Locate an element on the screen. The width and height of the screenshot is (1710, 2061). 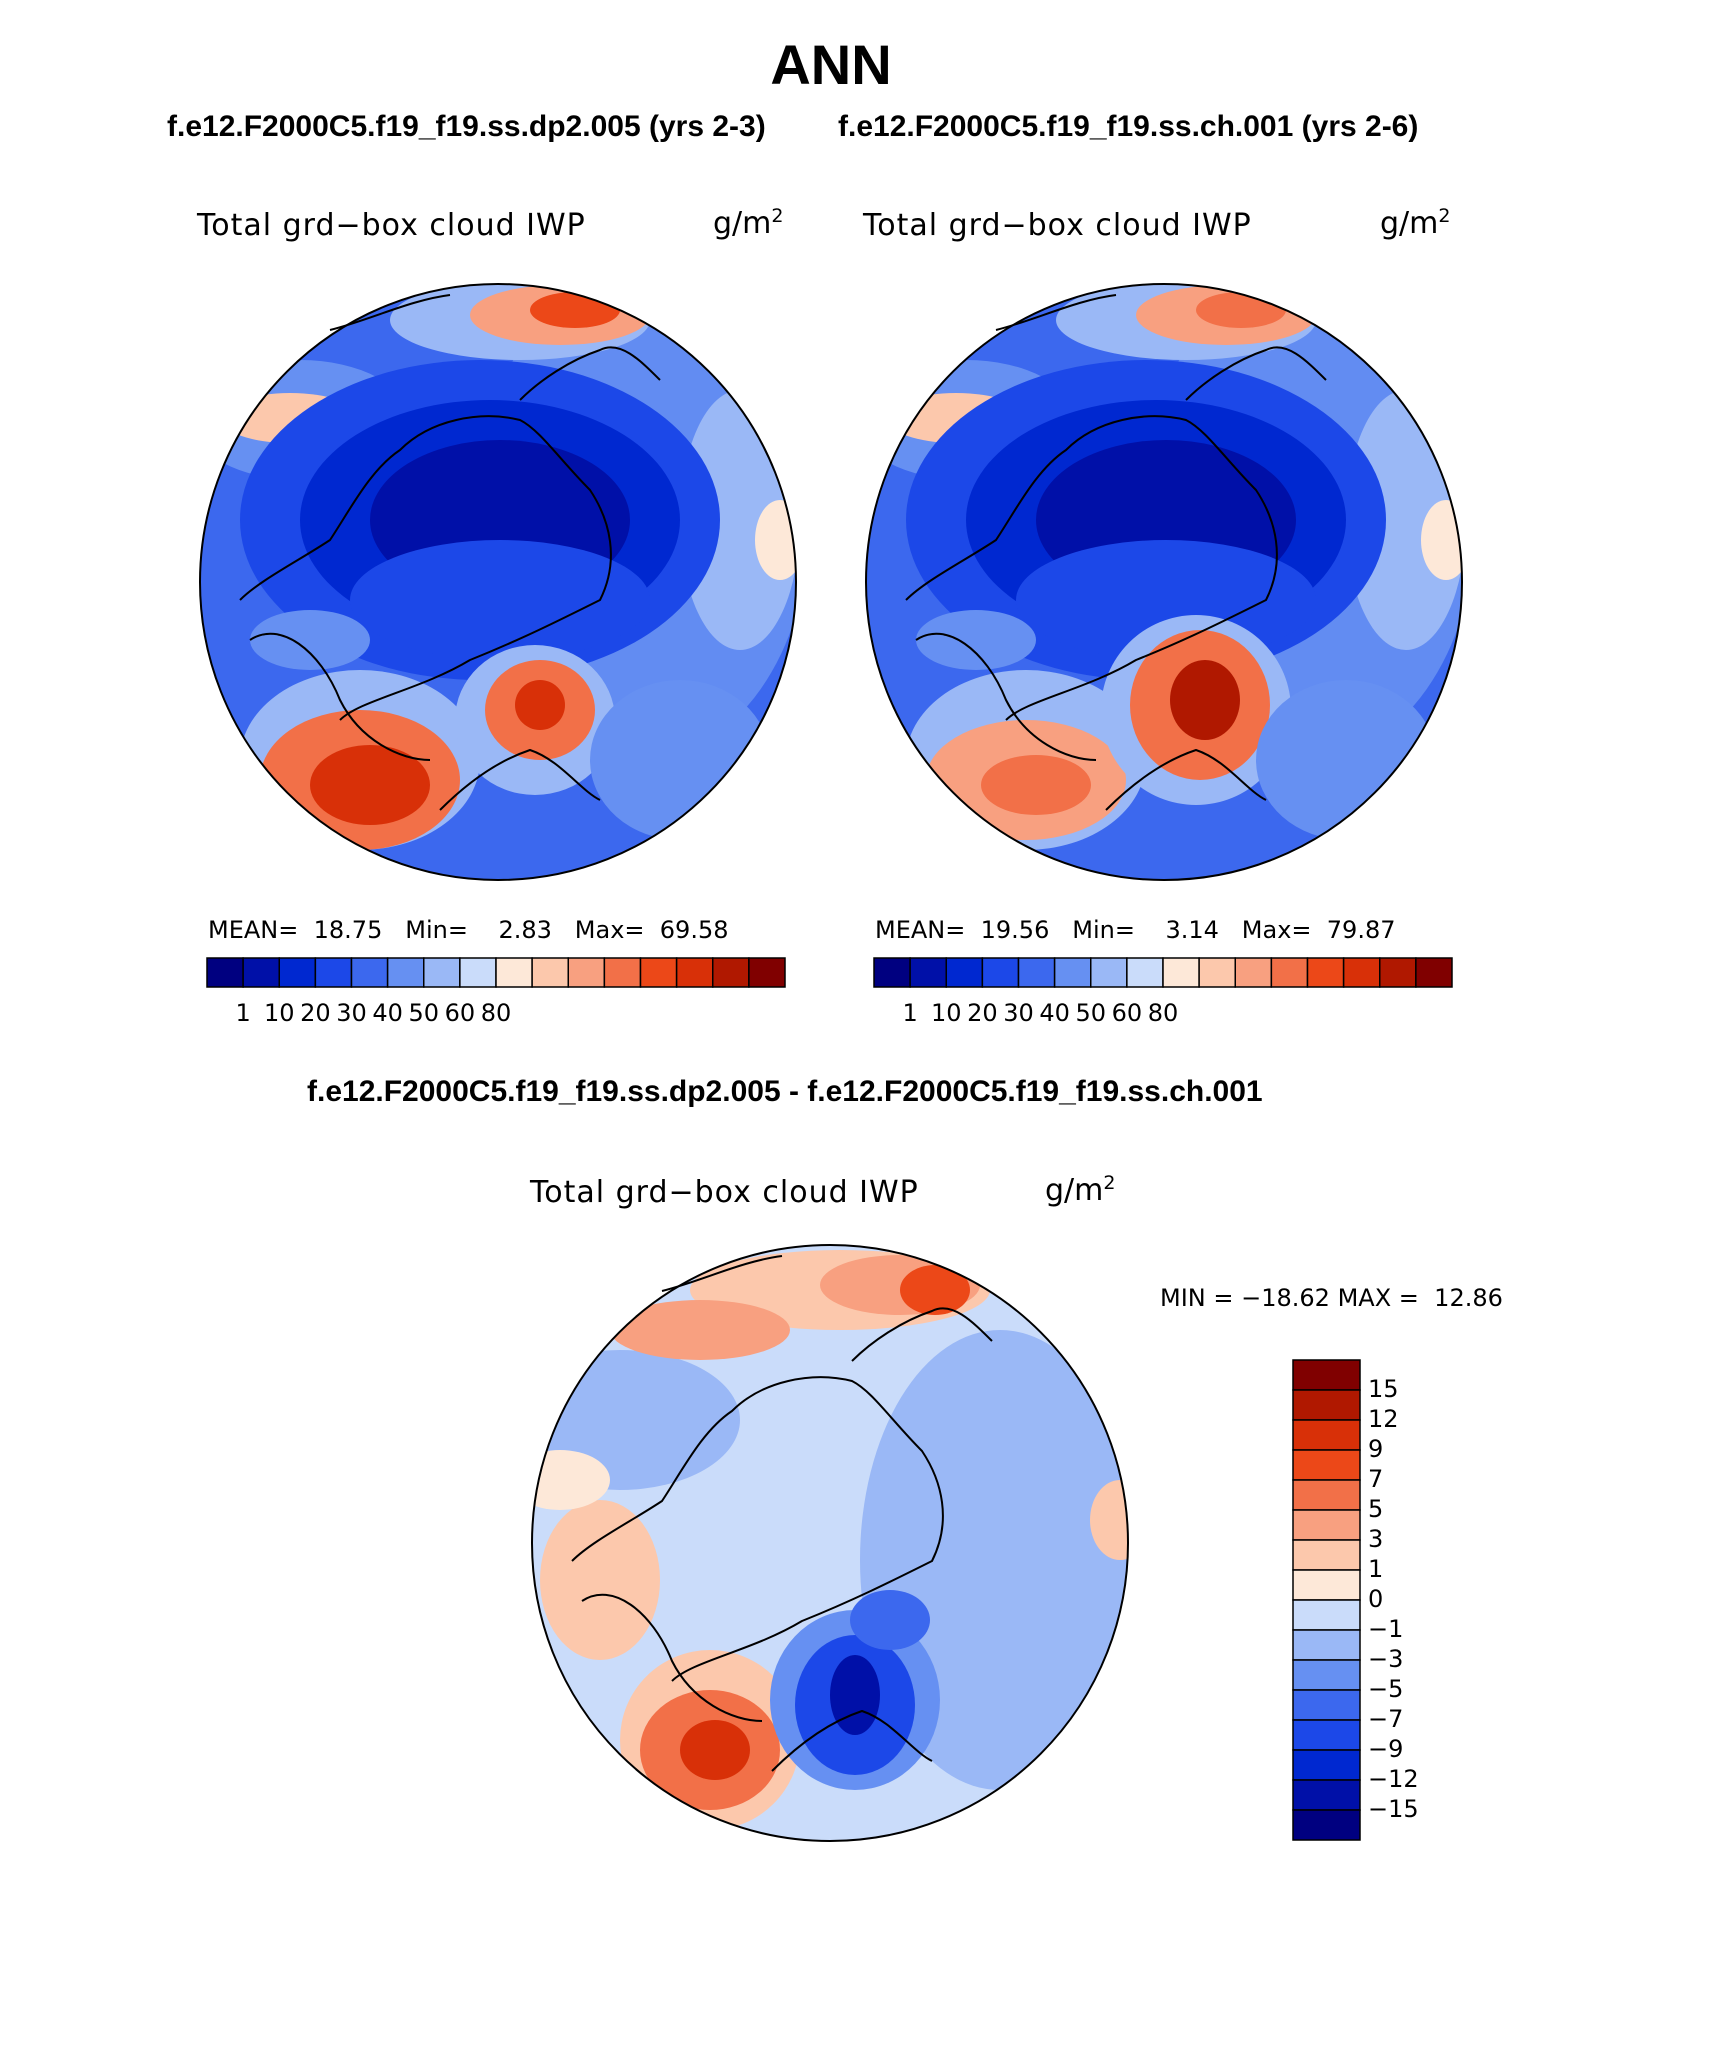
left-colorbar-tick-label: 60 is located at coordinates (460, 1013).